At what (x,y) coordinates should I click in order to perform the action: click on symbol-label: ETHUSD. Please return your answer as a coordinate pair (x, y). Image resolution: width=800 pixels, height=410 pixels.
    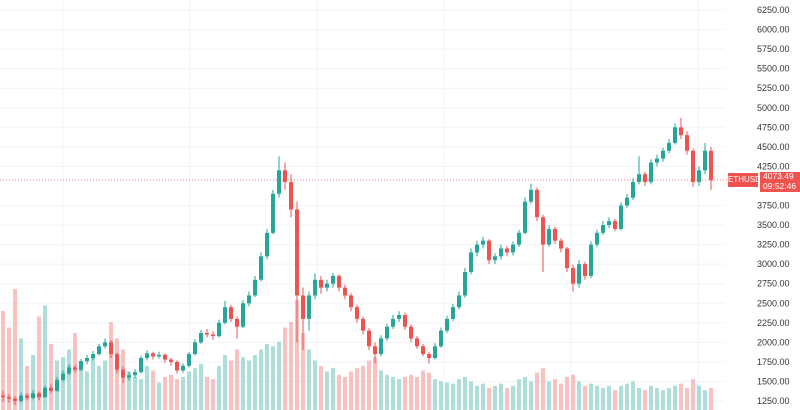
    Looking at the image, I should click on (744, 180).